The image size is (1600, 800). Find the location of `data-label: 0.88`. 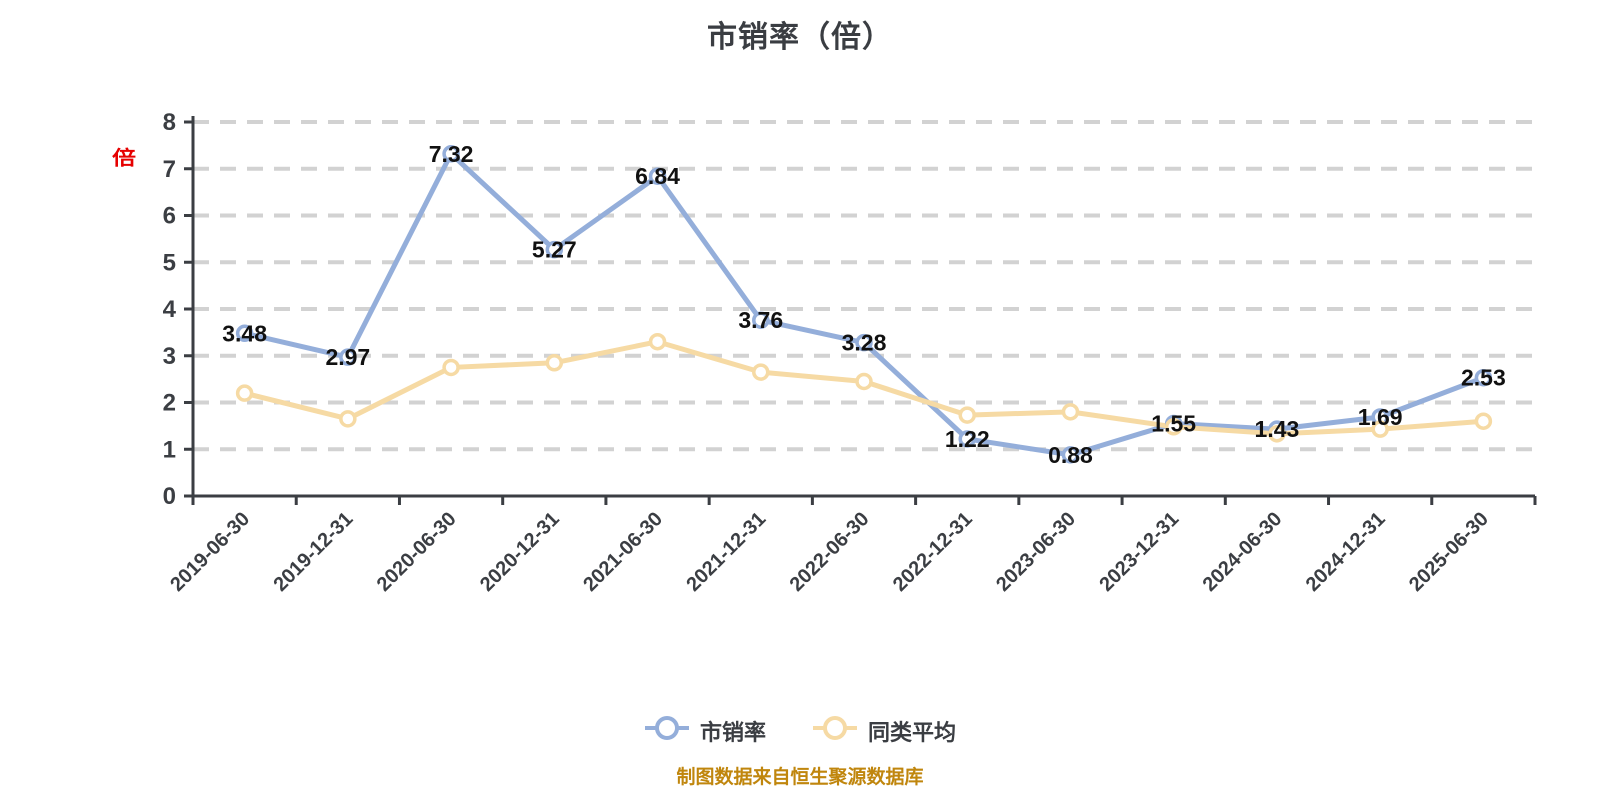

data-label: 0.88 is located at coordinates (1070, 455).